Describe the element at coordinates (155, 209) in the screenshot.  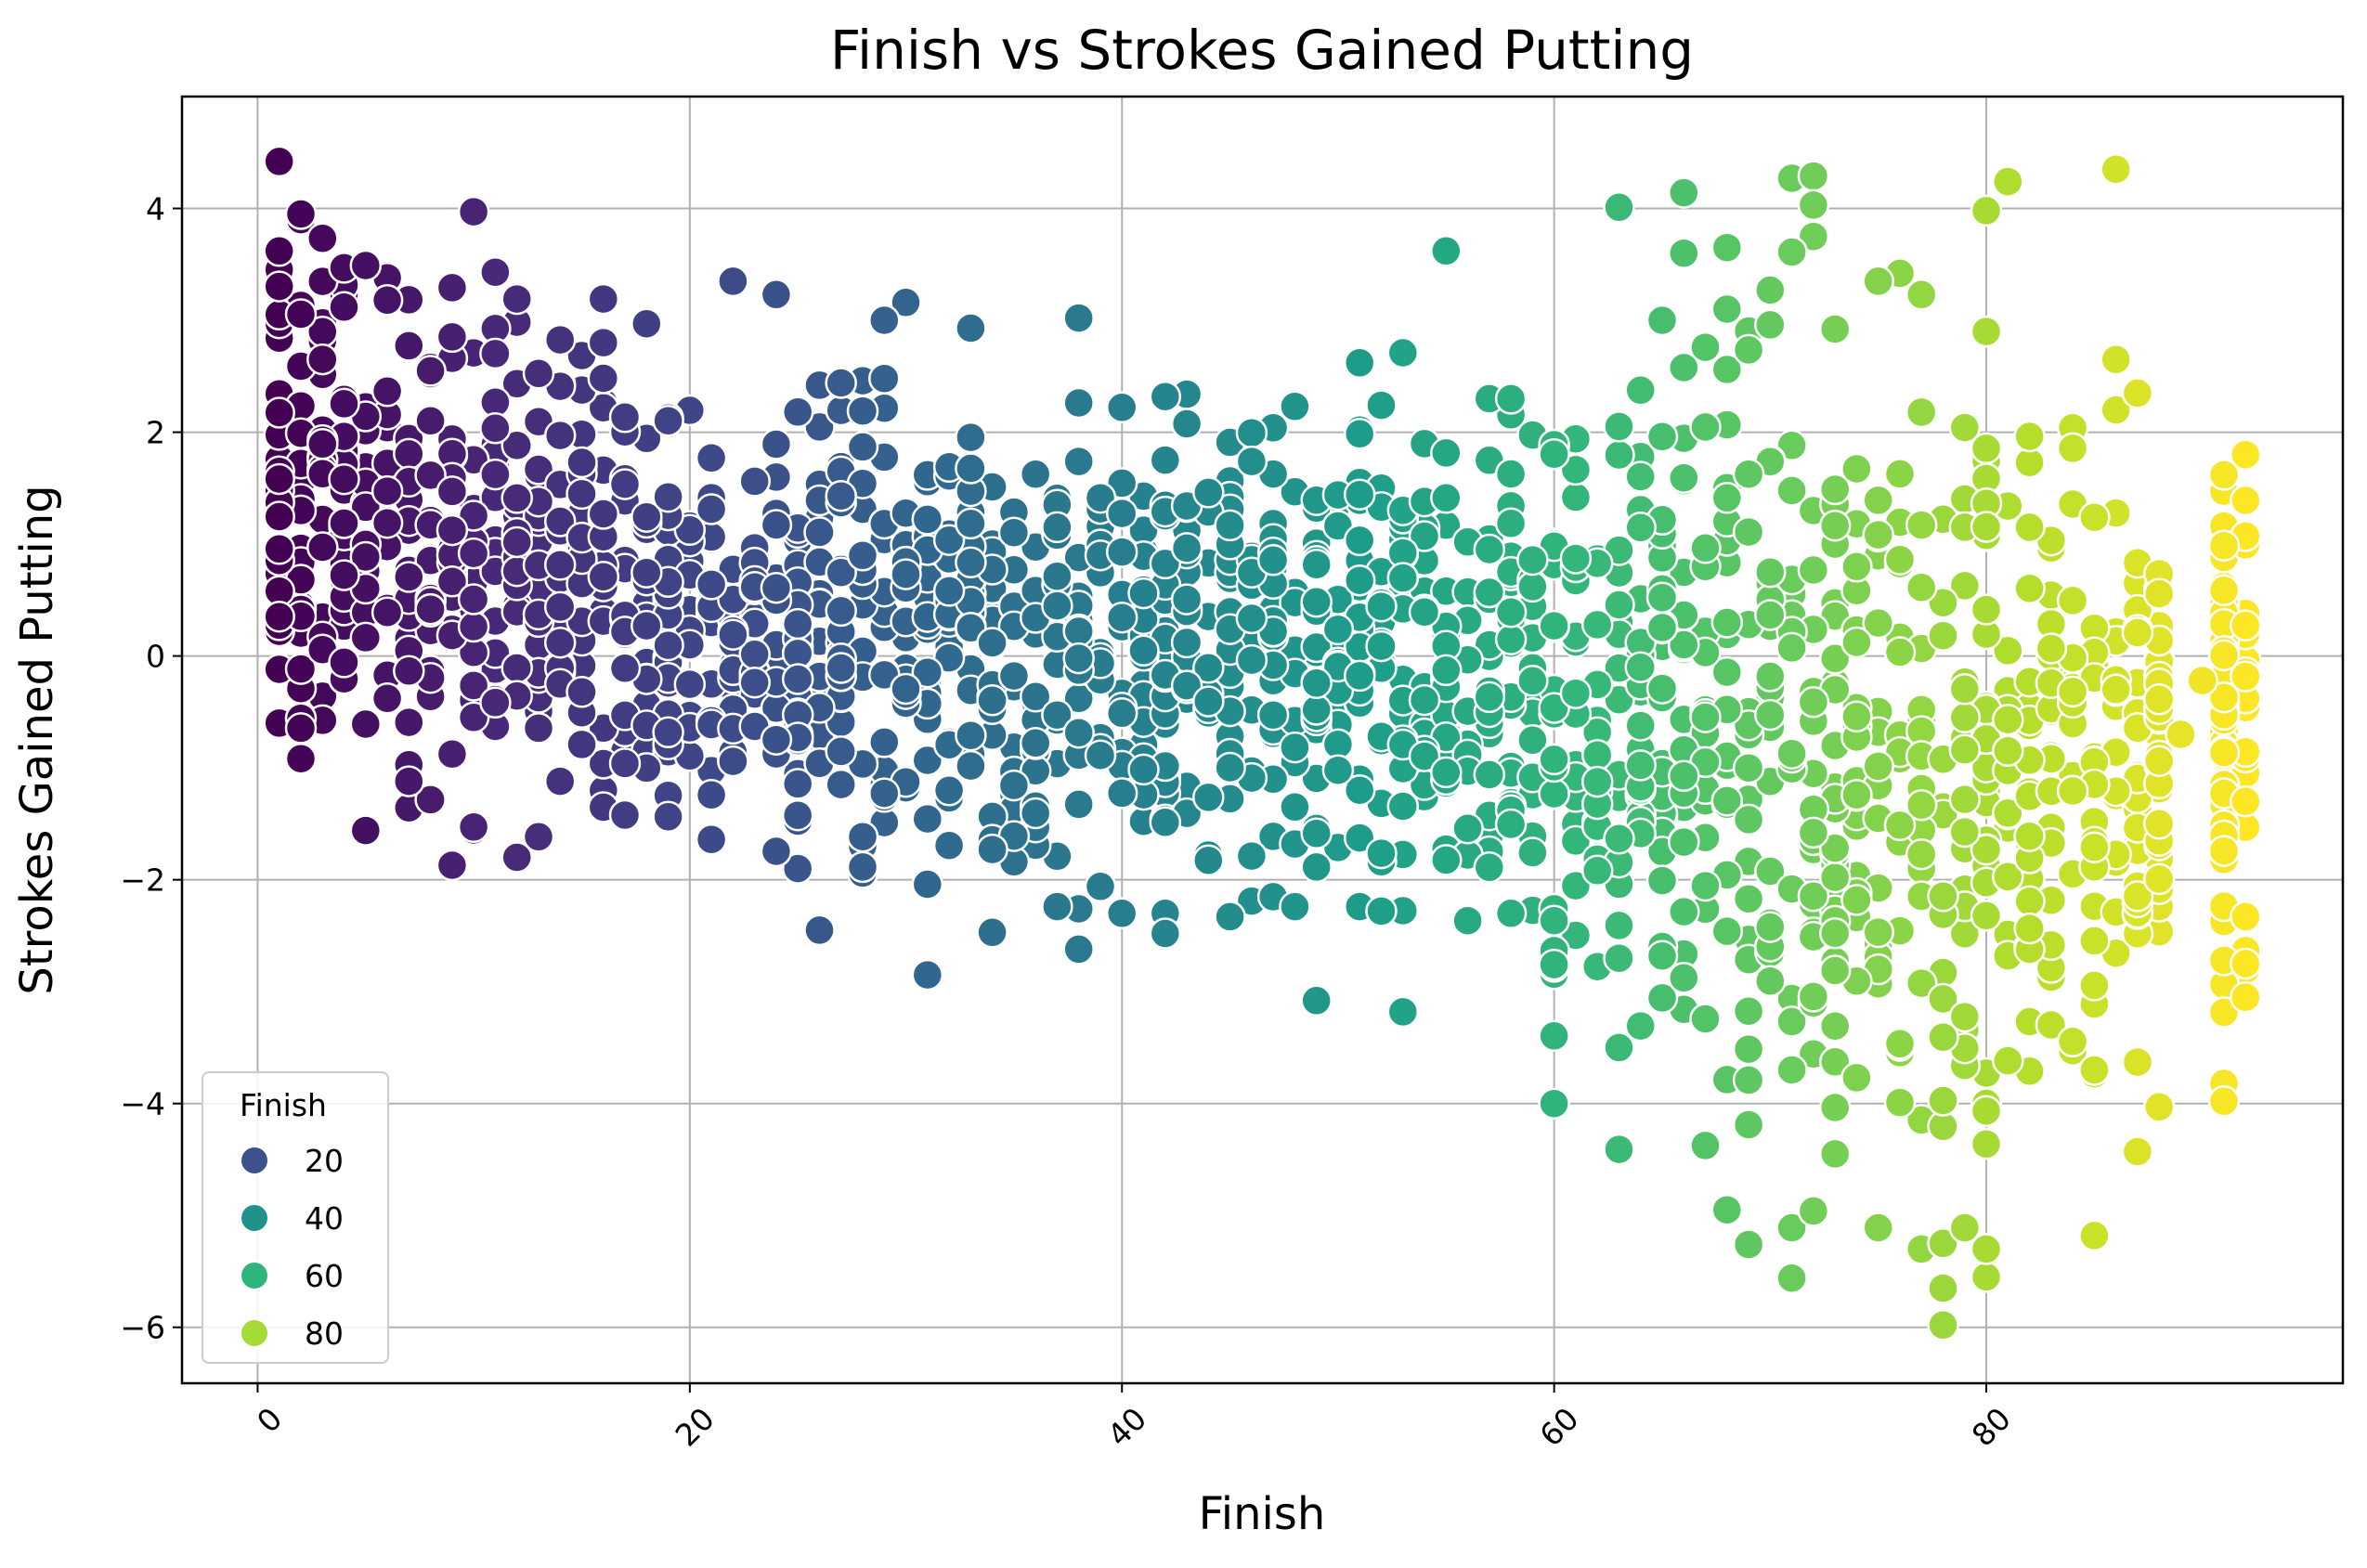
I see `y-tick-label: 4` at that location.